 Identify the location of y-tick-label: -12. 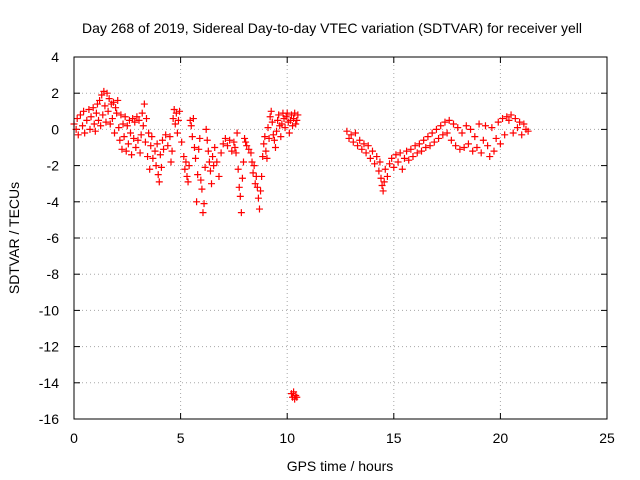
(49, 347).